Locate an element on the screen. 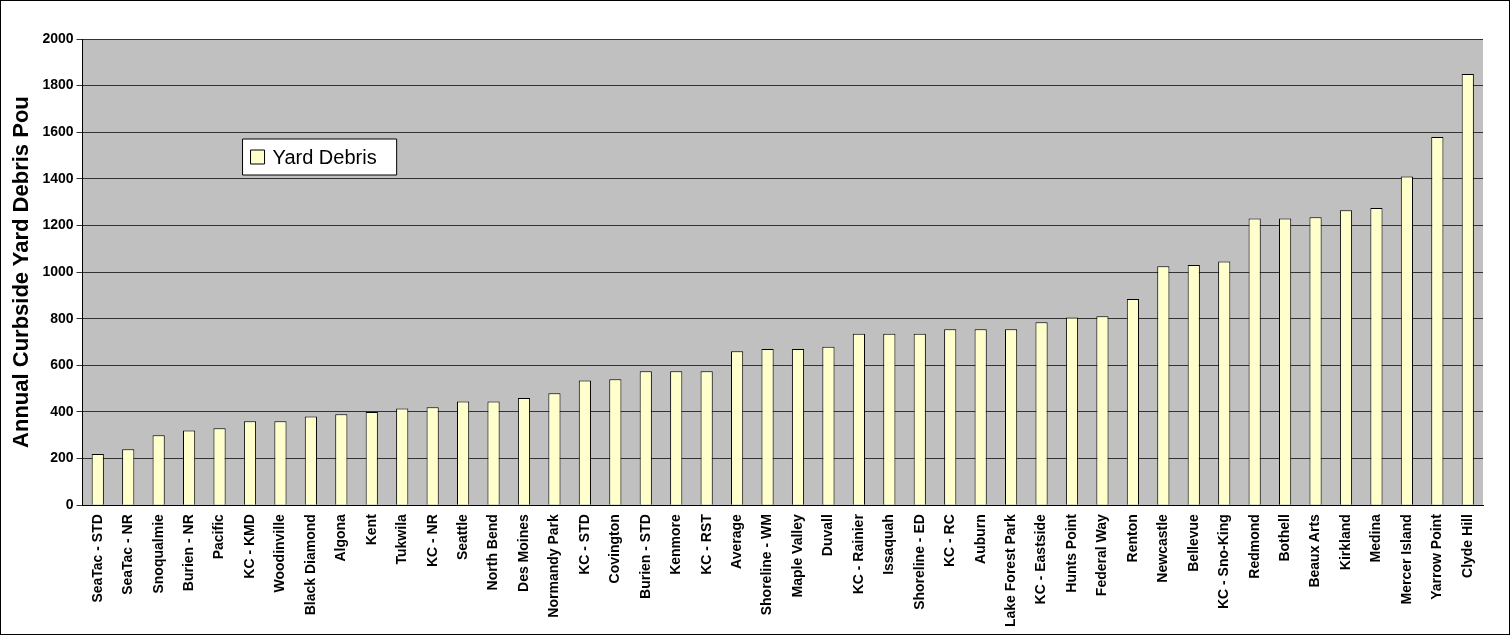 This screenshot has width=1510, height=635. x-tick-label: KC - RST is located at coordinates (705, 544).